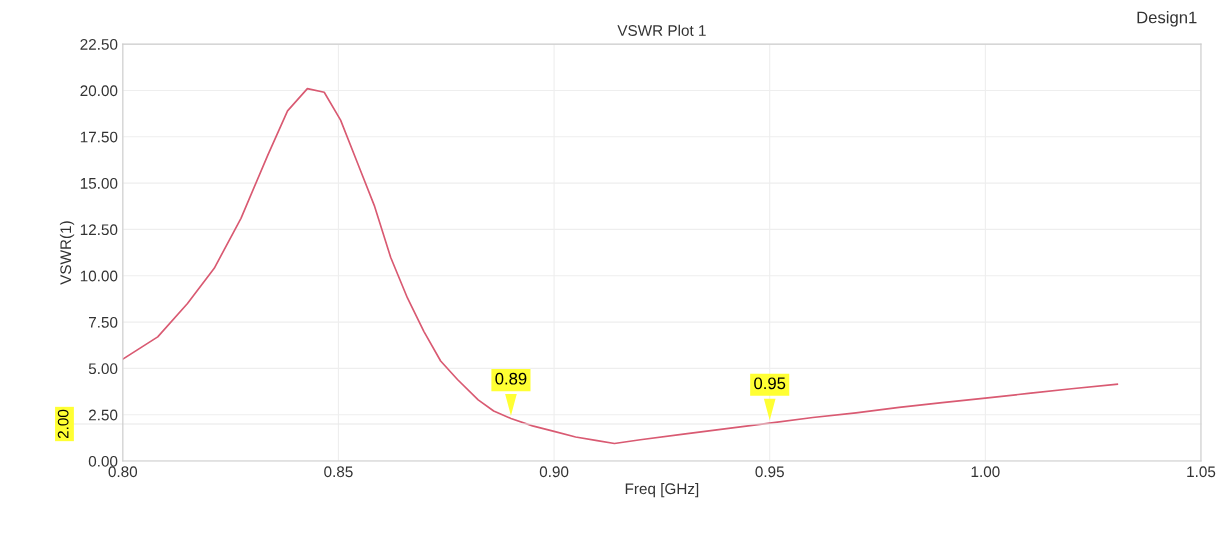  What do you see at coordinates (99, 276) in the screenshot?
I see `y-tick-label: 10.00` at bounding box center [99, 276].